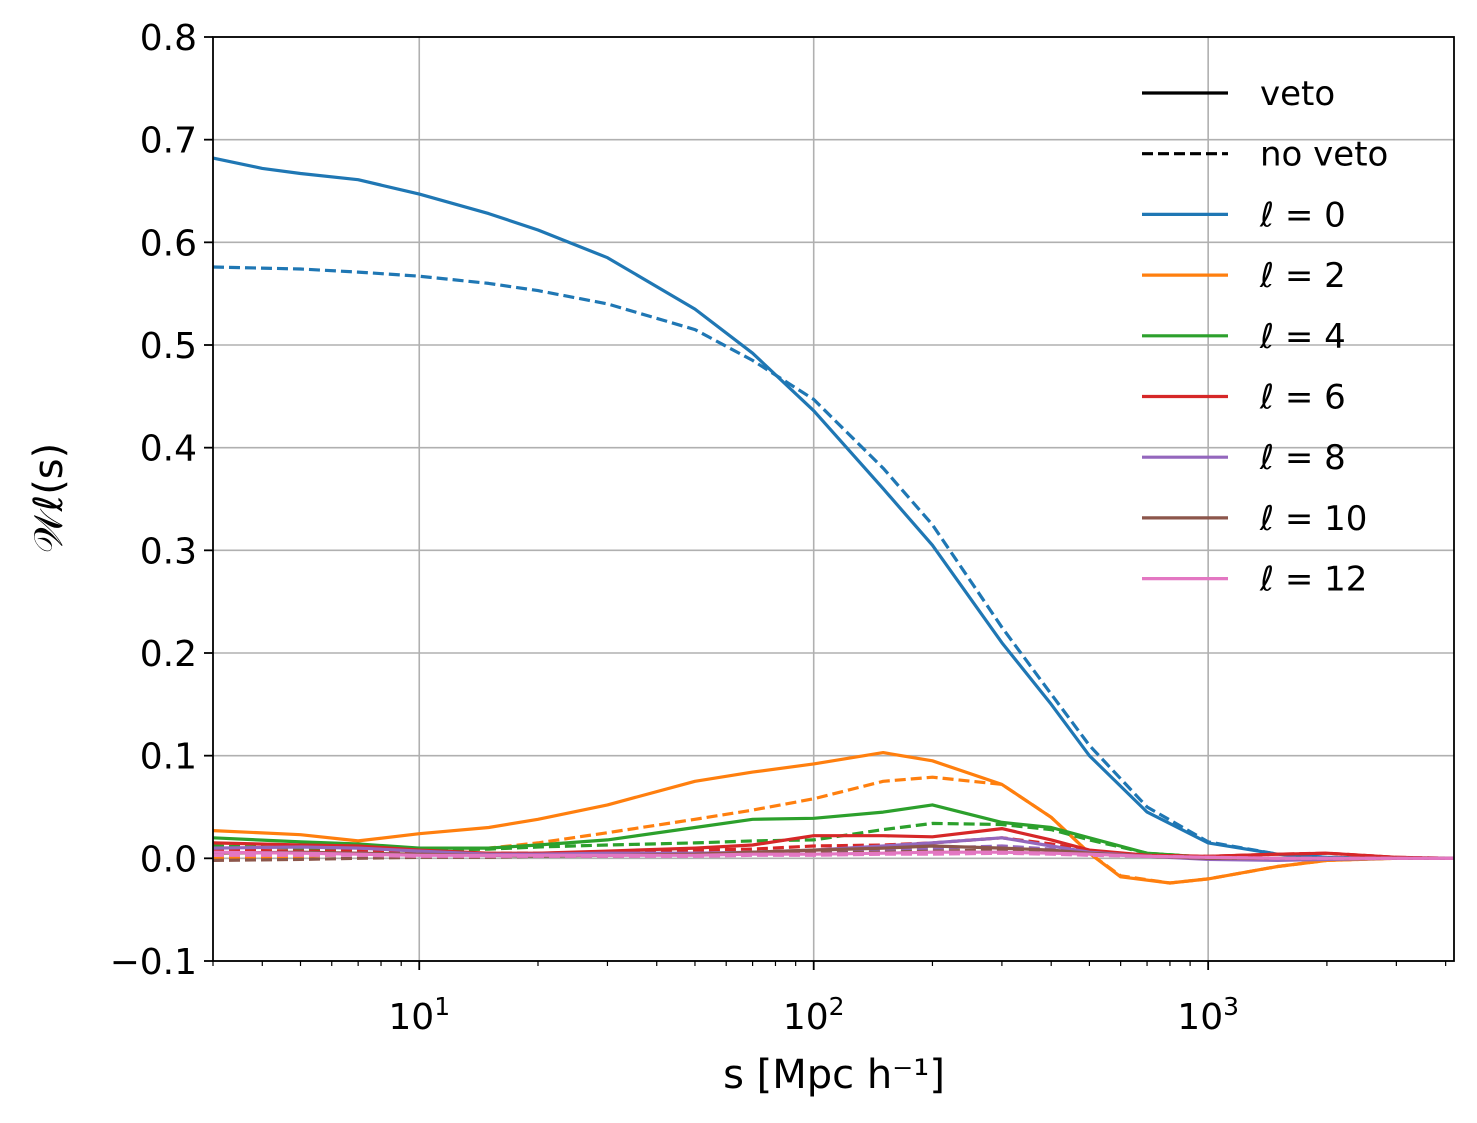 Image resolution: width=1477 pixels, height=1123 pixels. I want to click on legend-label: ℓ = 6, so click(1302, 398).